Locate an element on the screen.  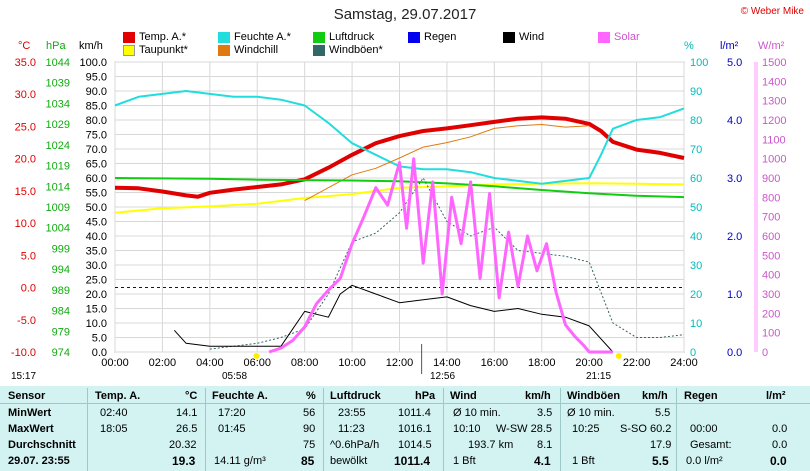
axis-tick-temp: 5.0 is located at coordinates (28, 256).